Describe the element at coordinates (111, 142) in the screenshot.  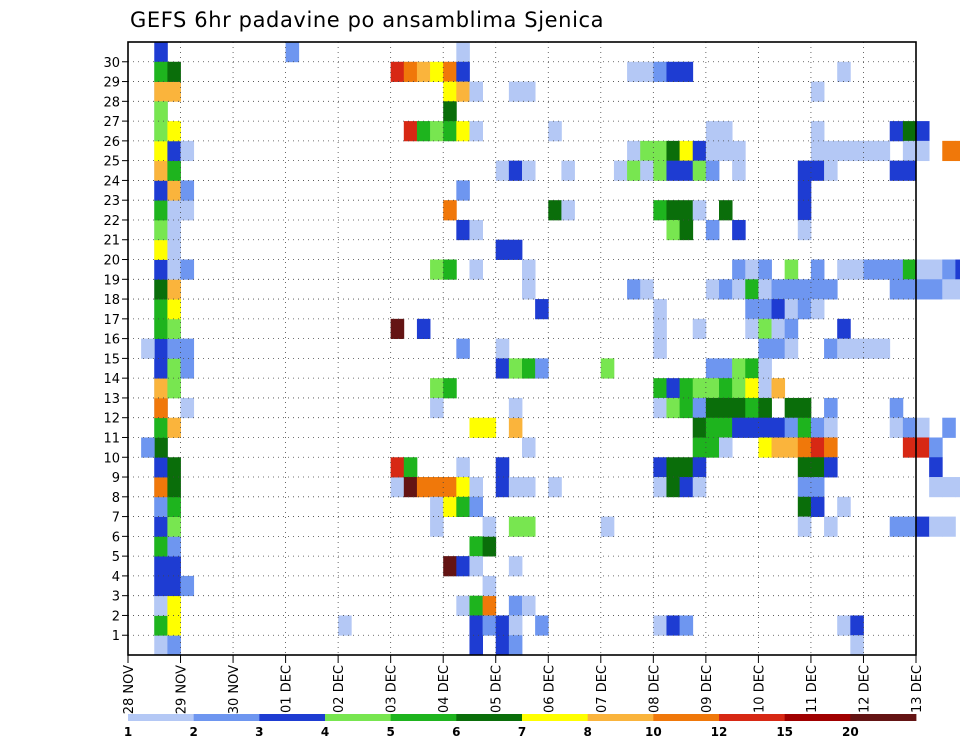
I see `y-tick-label: 26` at that location.